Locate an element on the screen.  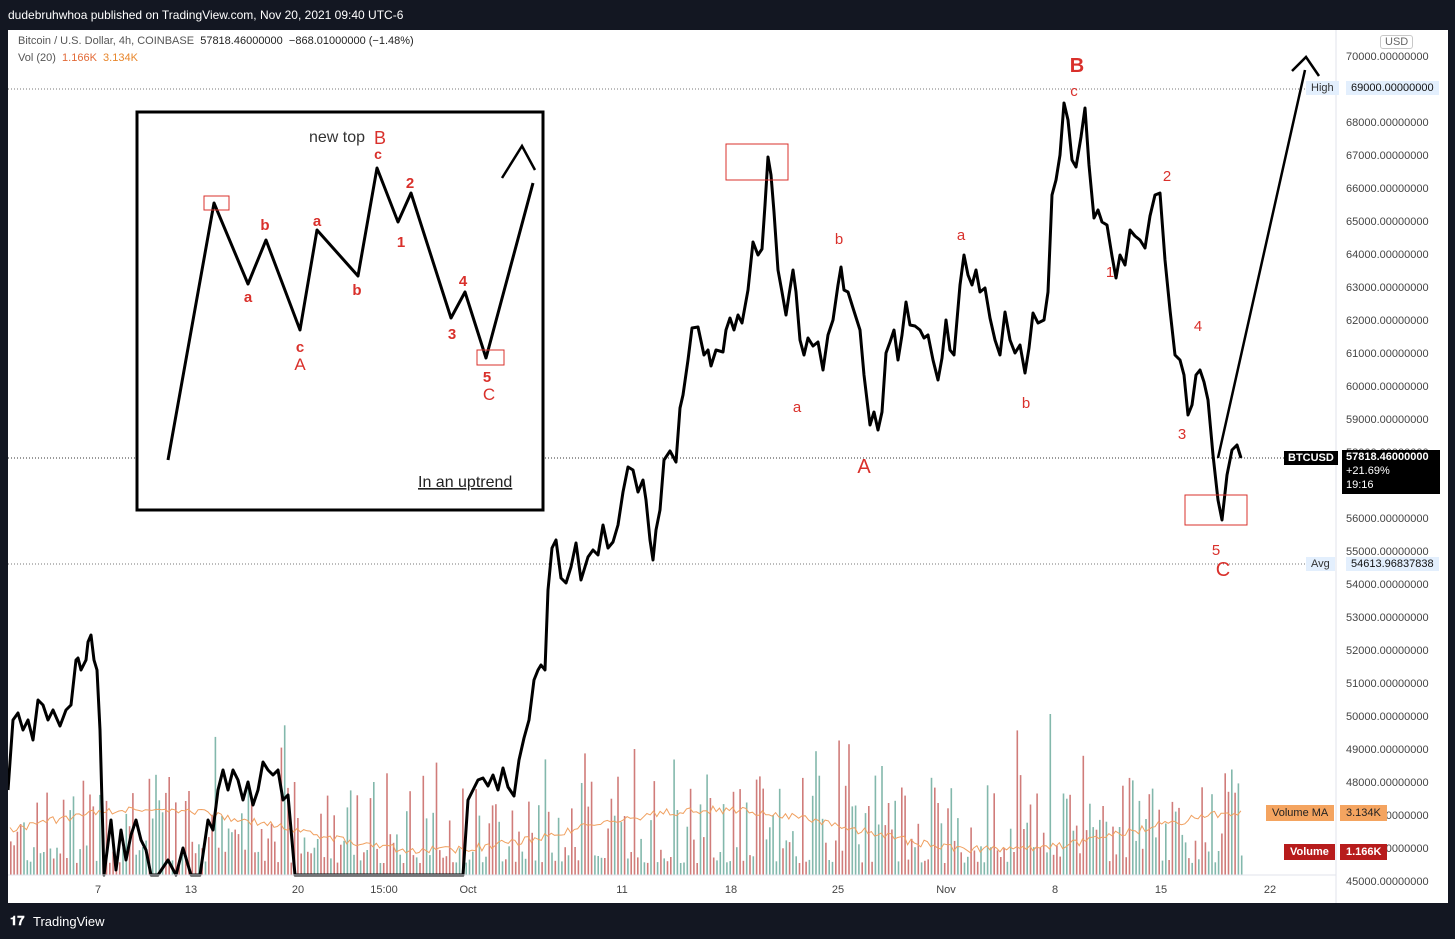
y-tick-label: 63000.00000000 is located at coordinates (1387, 288).